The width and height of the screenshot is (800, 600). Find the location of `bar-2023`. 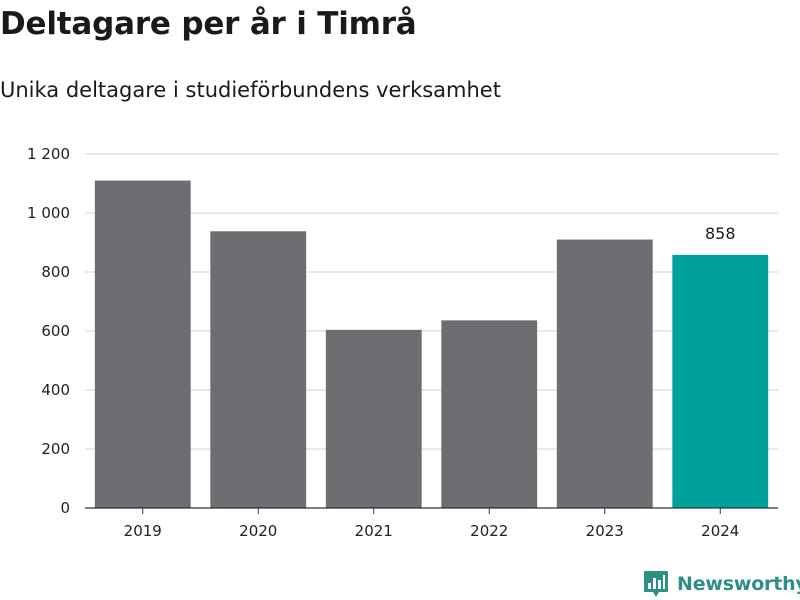

bar-2023 is located at coordinates (604, 374).